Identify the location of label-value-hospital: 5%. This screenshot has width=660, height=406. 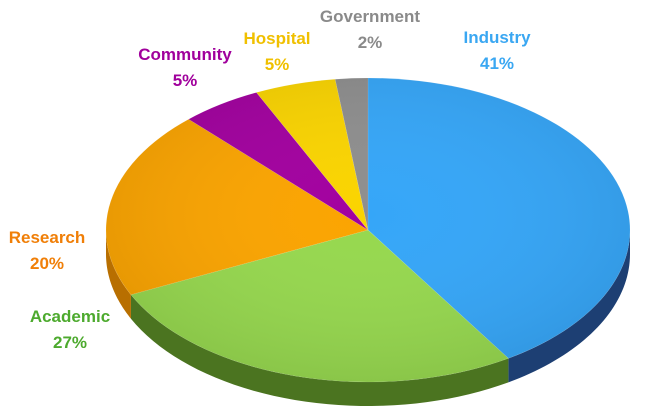
(277, 64).